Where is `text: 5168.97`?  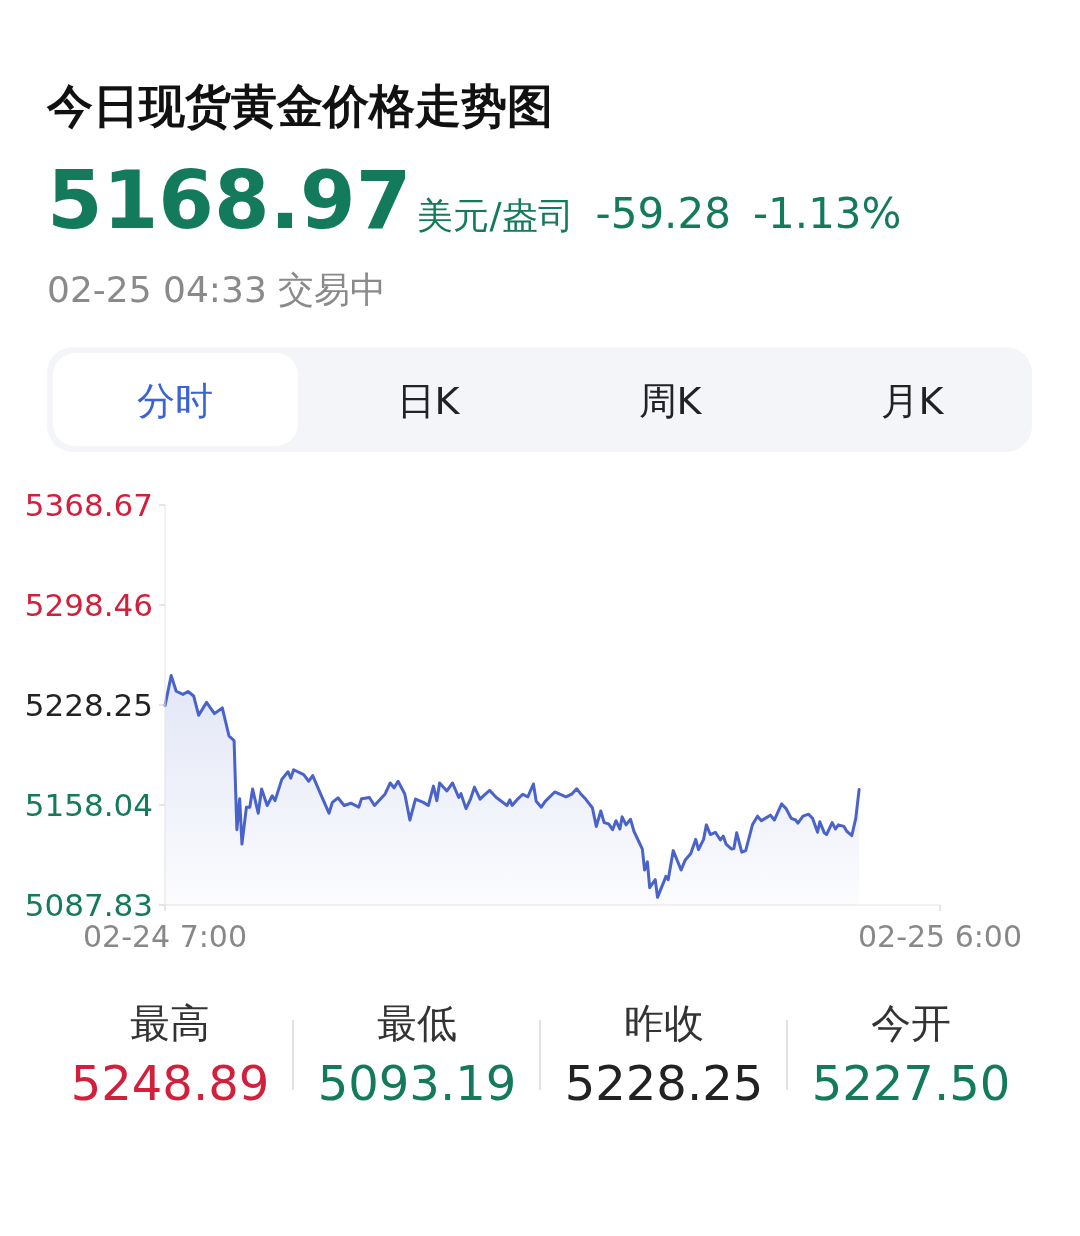
text: 5168.97 is located at coordinates (229, 200).